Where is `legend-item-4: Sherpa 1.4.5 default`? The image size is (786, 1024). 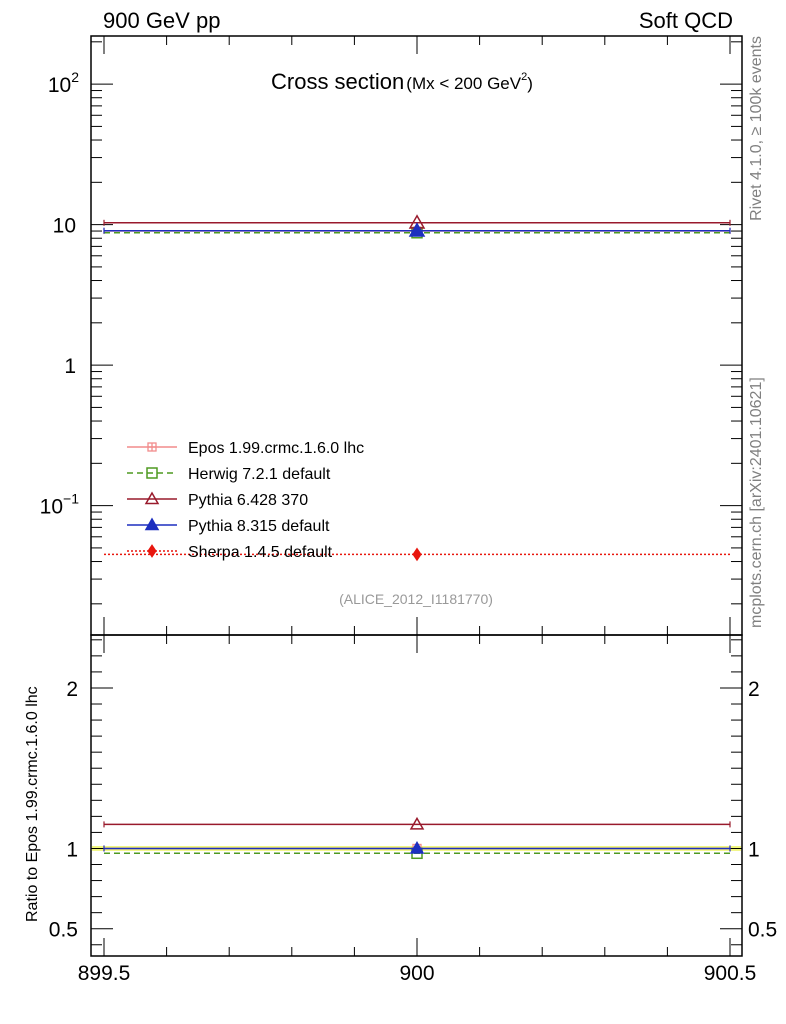
legend-item-4: Sherpa 1.4.5 default is located at coordinates (230, 552).